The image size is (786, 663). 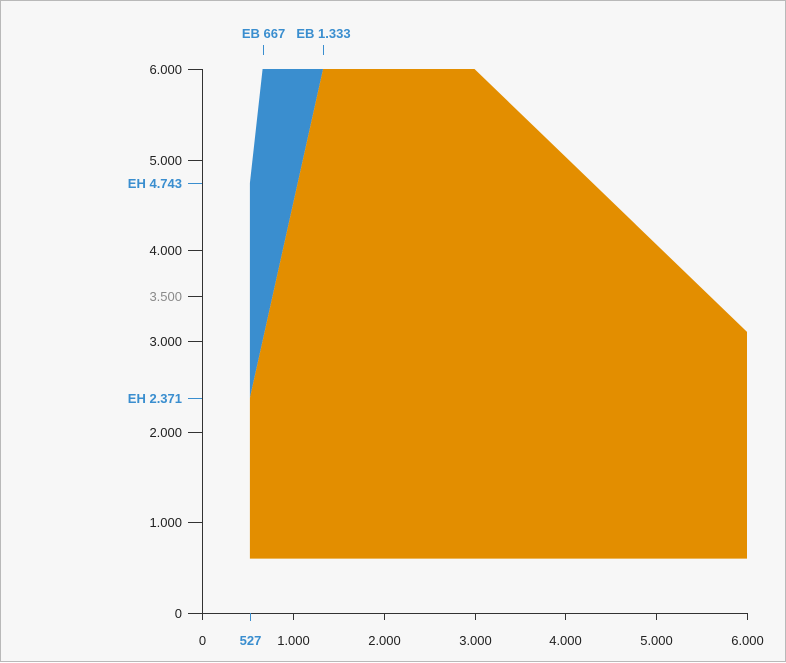 I want to click on x-tick-label-6: 6.000, so click(x=747, y=640).